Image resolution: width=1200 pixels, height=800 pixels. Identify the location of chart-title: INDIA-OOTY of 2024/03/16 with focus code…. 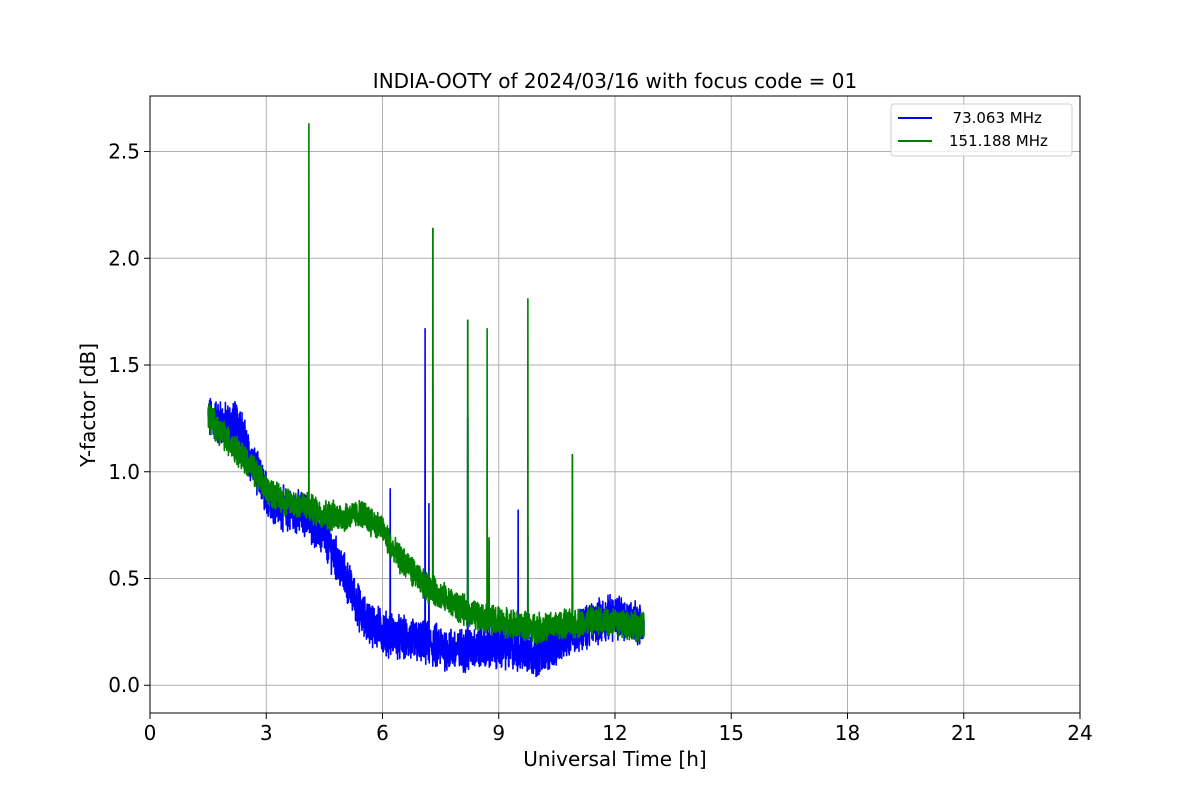
(615, 81).